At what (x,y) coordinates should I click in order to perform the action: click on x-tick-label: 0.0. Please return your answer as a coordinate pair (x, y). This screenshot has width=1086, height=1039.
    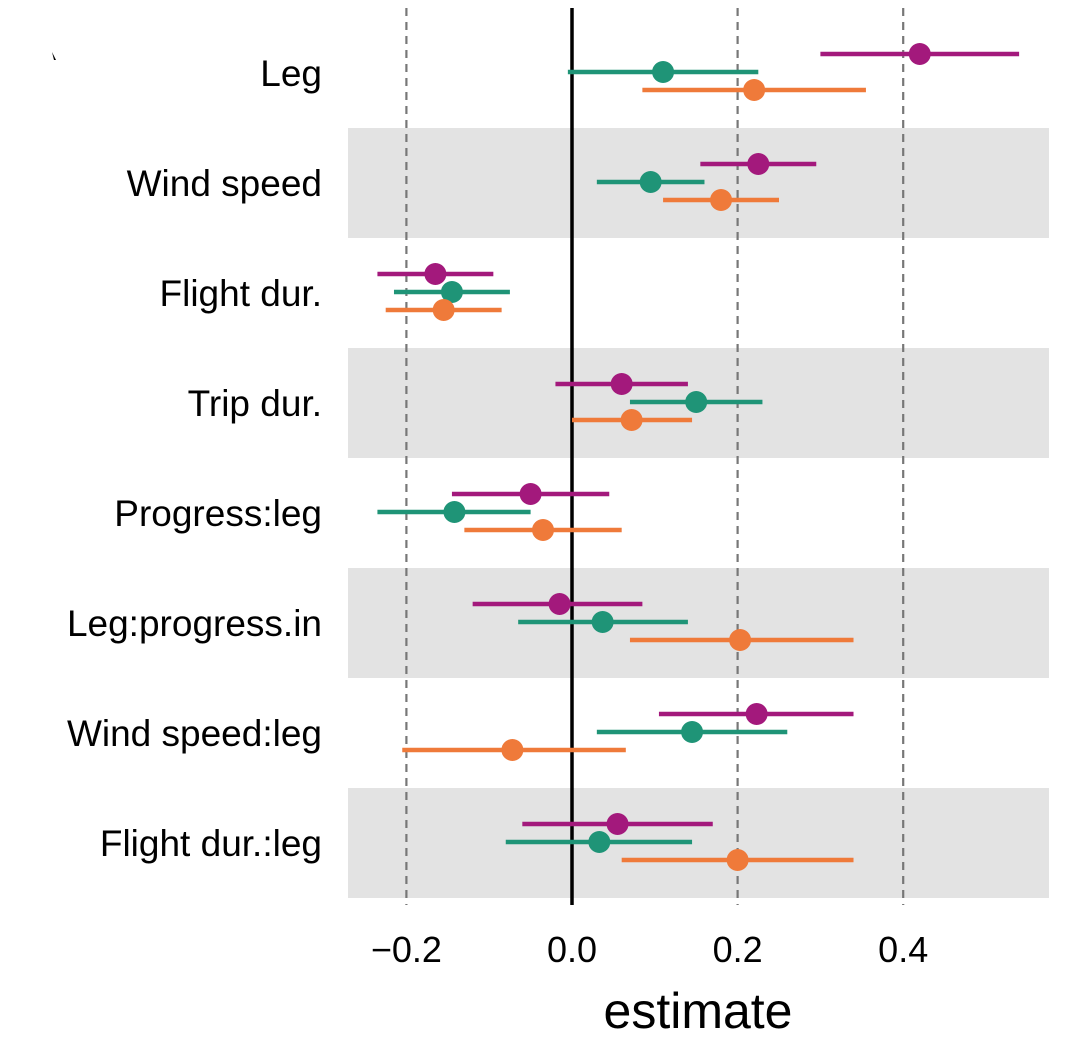
    Looking at the image, I should click on (572, 949).